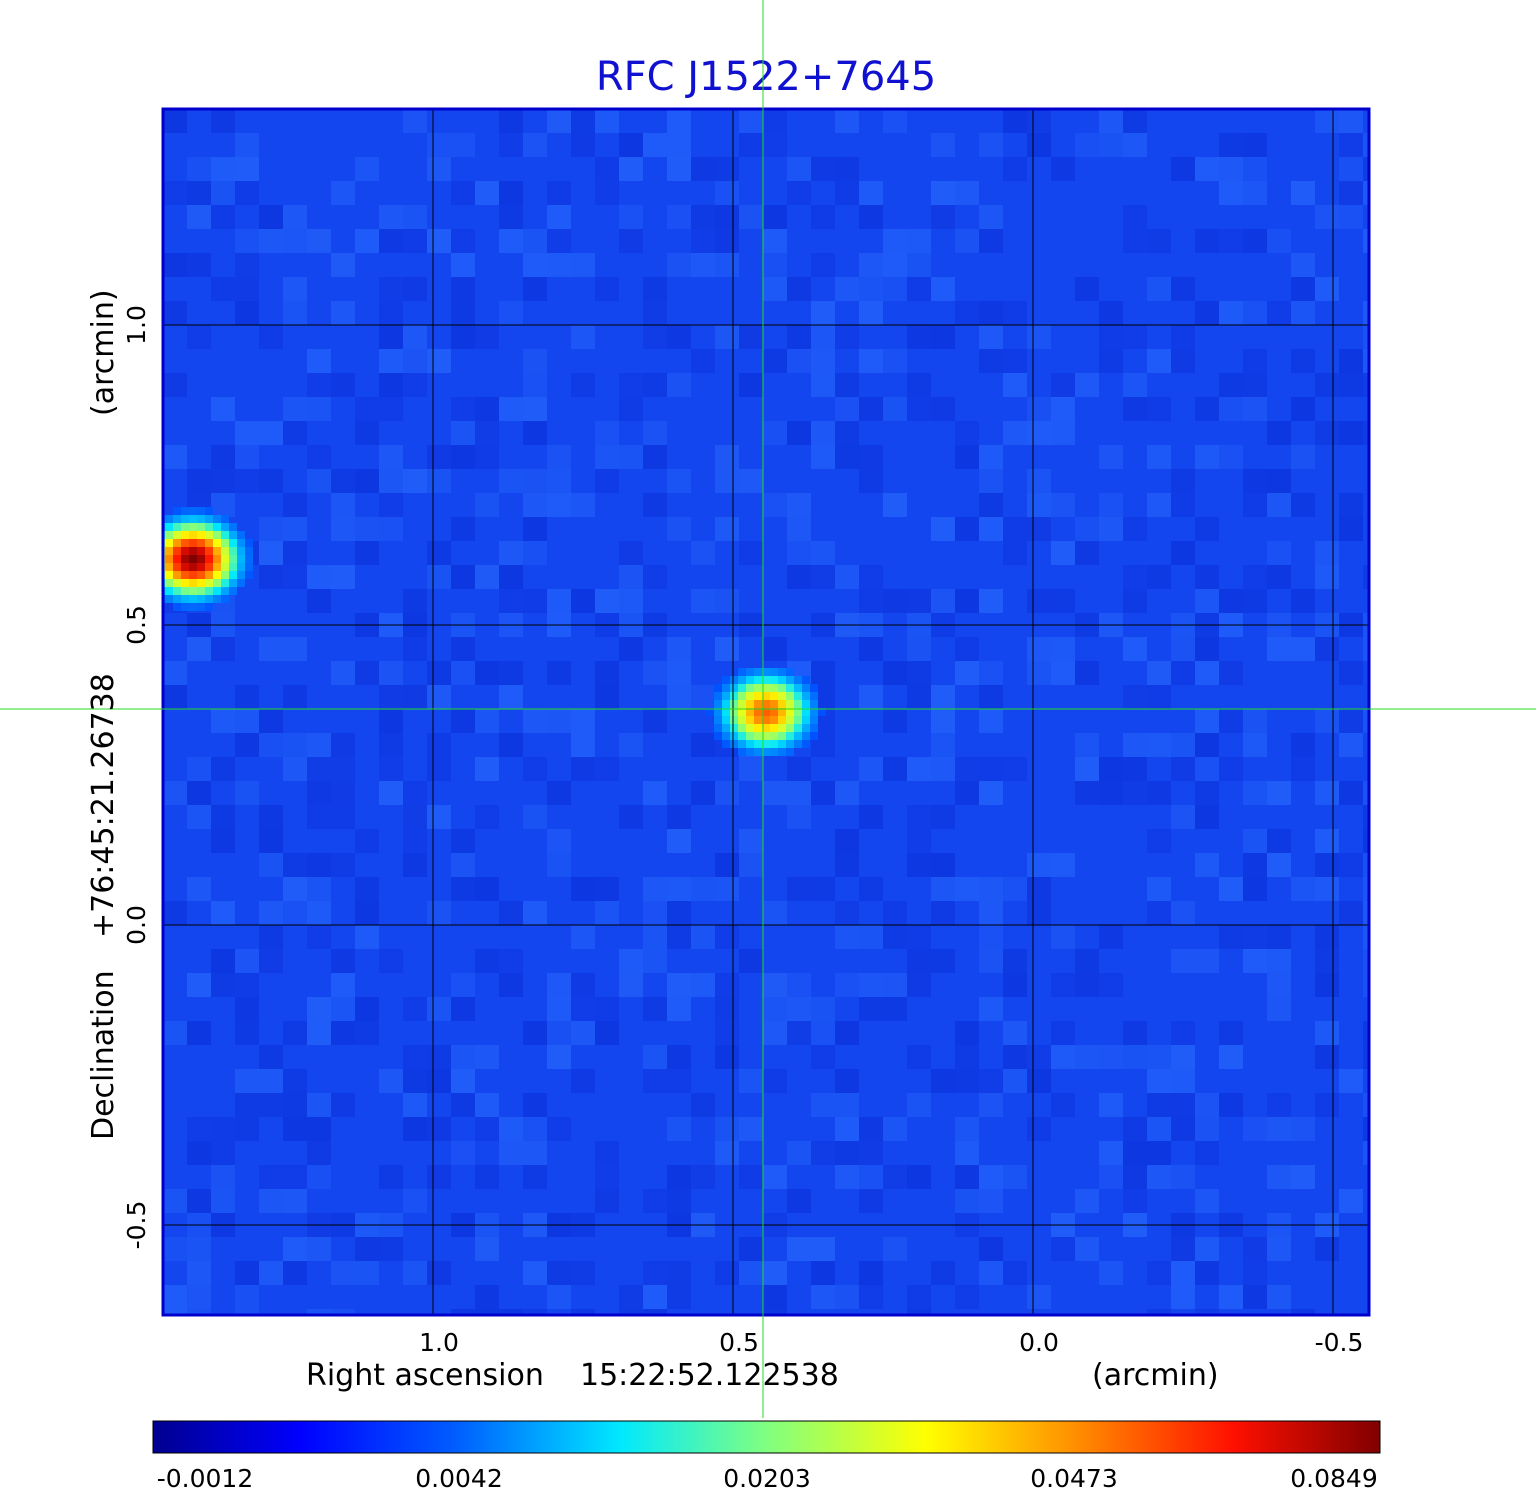  I want to click on x-tick-label: 0.5, so click(739, 1342).